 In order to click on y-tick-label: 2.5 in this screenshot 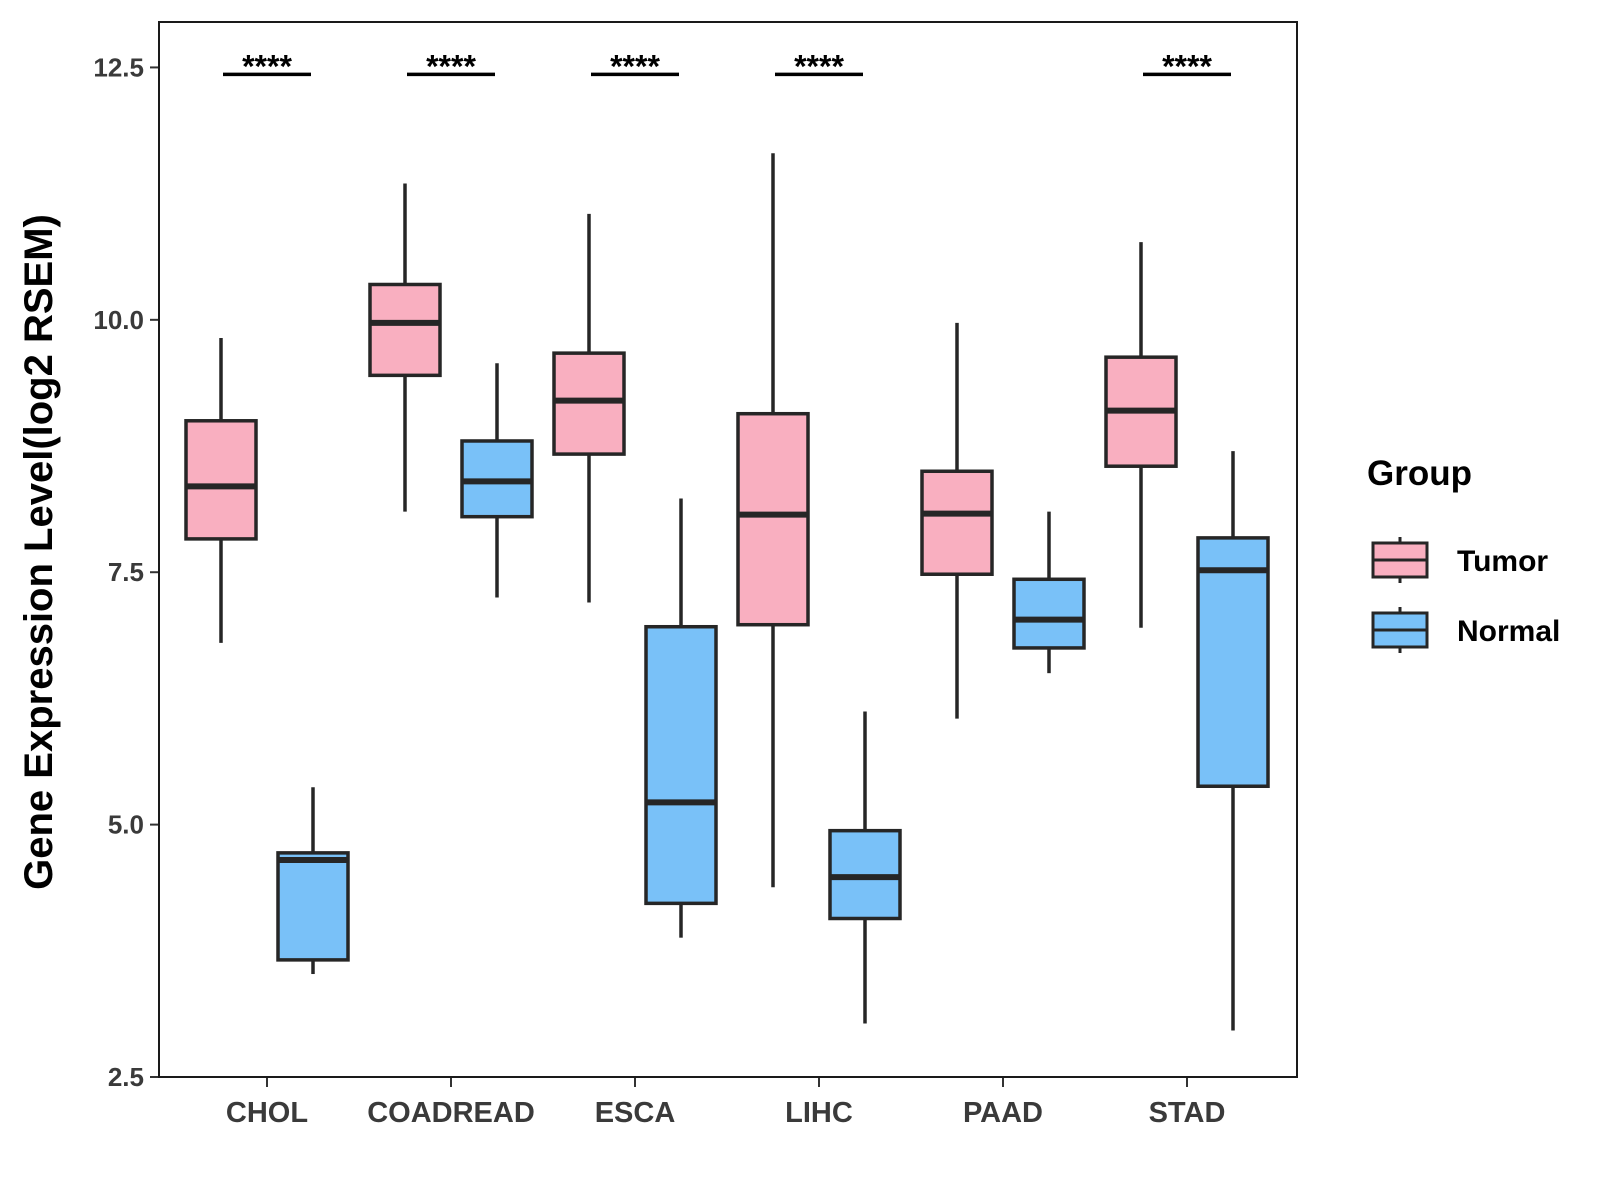, I will do `click(126, 1077)`.